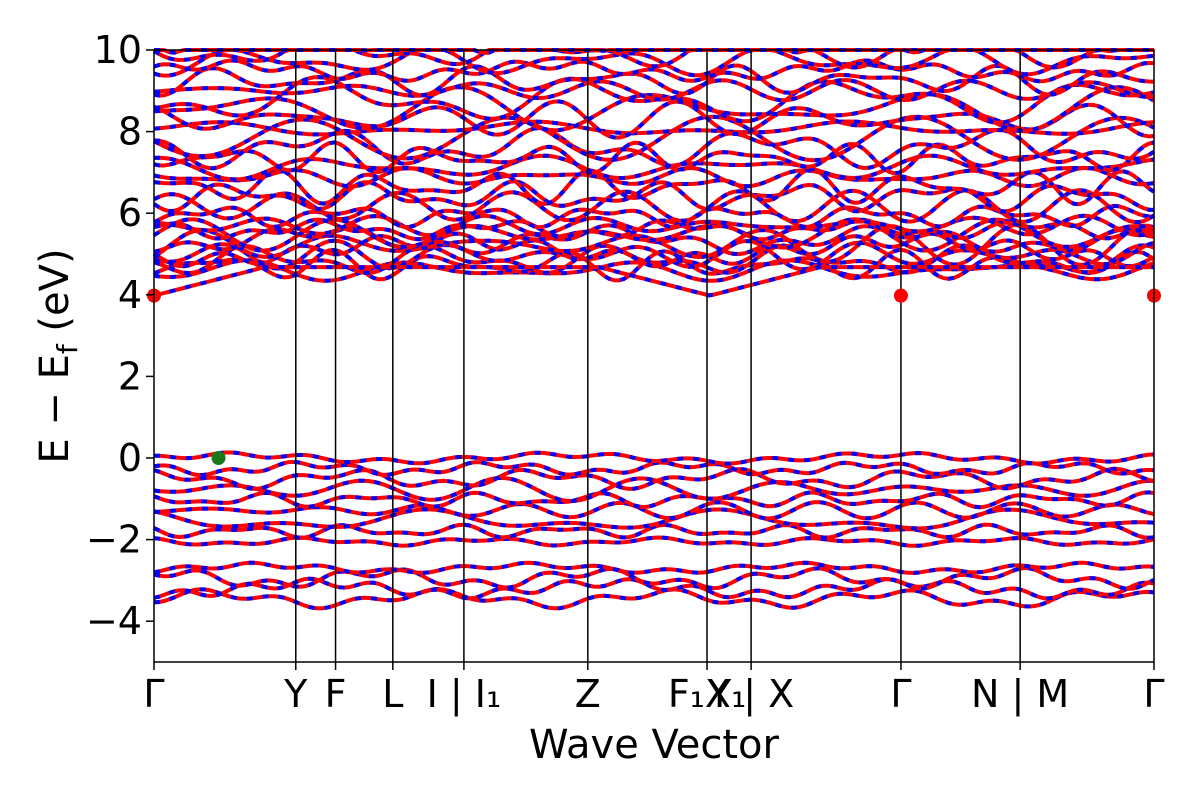 Image resolution: width=1200 pixels, height=800 pixels. What do you see at coordinates (295, 694) in the screenshot?
I see `x-tick-label: Y` at bounding box center [295, 694].